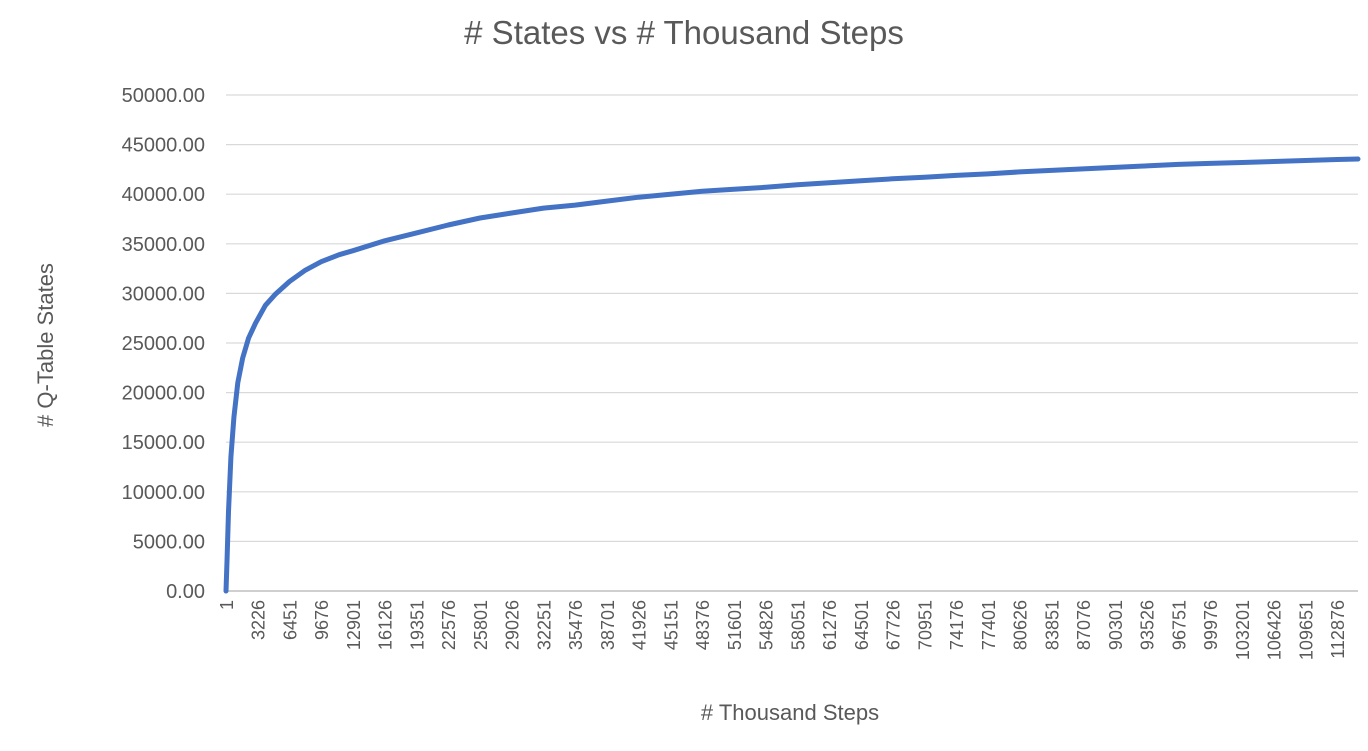 The image size is (1368, 751). I want to click on y-tick-label: 35000.00, so click(163, 245).